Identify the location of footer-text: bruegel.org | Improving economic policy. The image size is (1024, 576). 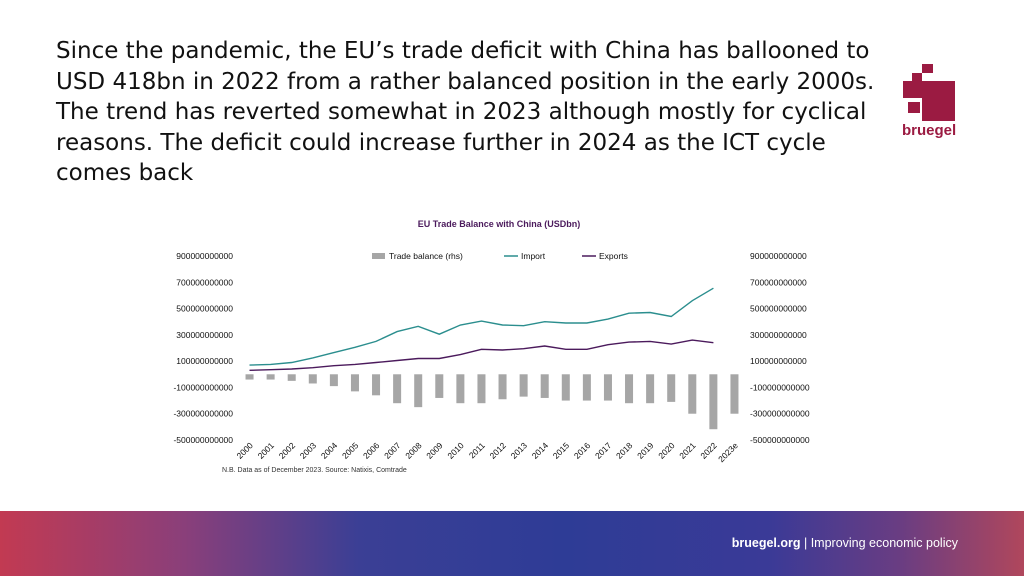
(845, 543).